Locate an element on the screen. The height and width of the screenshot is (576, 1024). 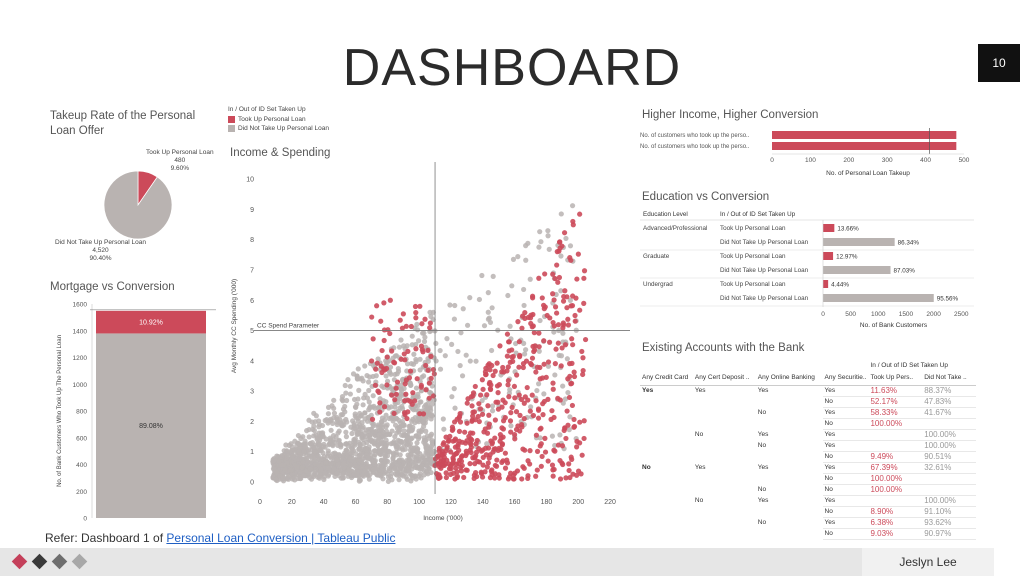
scatter-xtick-label: 0 is located at coordinates (260, 502).